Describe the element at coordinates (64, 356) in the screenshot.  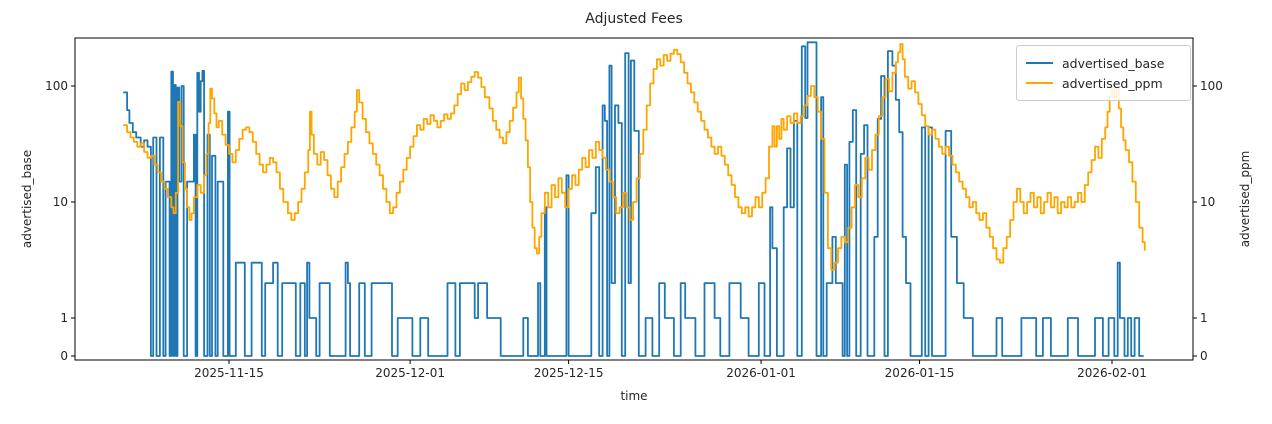
I see `y-tick-label-left: 0` at that location.